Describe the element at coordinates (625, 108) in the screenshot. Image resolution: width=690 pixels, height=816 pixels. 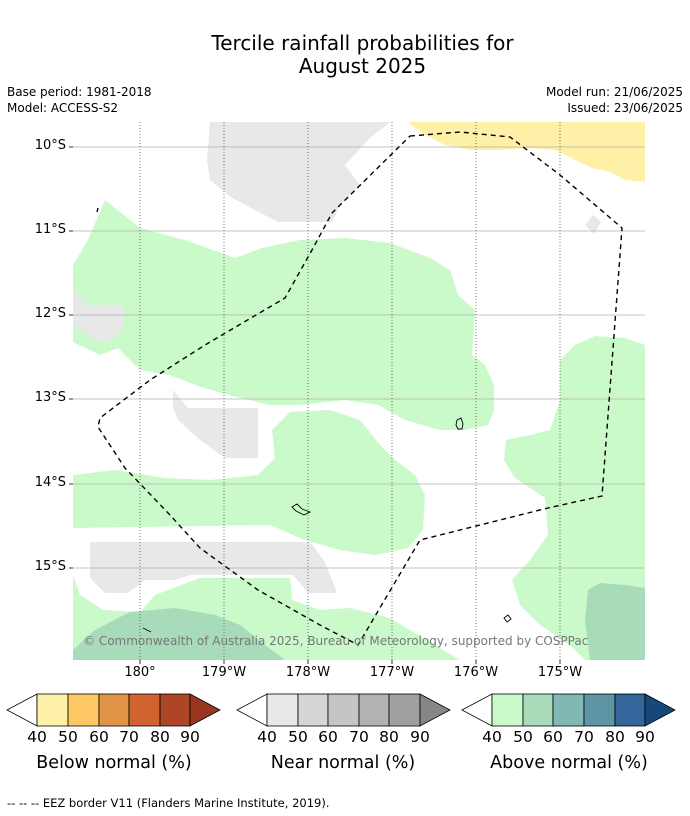
I see `issued-date: Issued: 23/06/2025` at that location.